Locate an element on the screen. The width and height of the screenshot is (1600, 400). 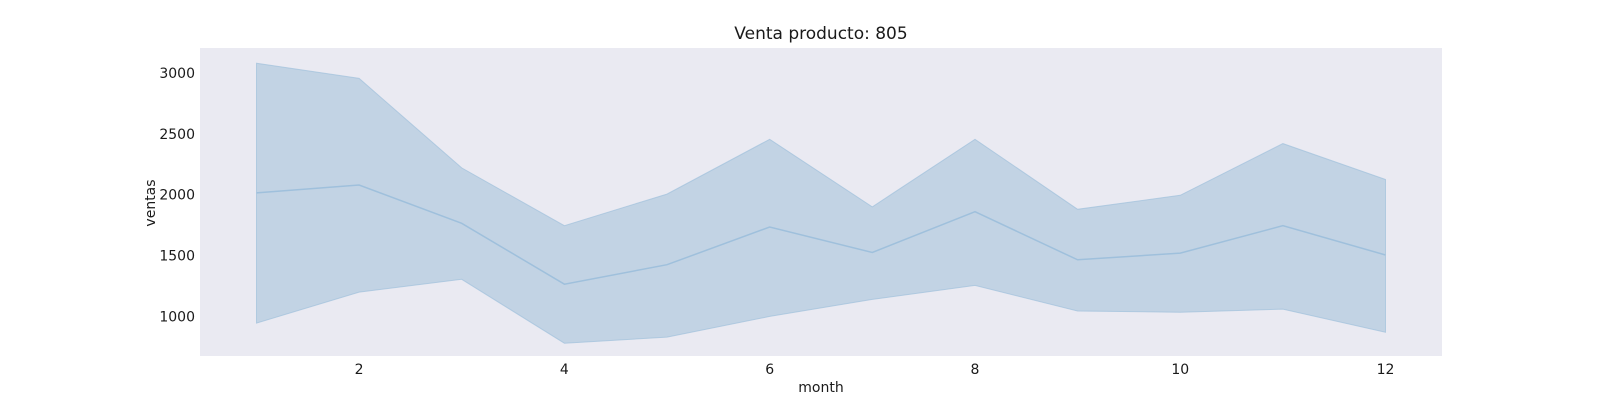
x-tick-label: 10 is located at coordinates (1180, 370).